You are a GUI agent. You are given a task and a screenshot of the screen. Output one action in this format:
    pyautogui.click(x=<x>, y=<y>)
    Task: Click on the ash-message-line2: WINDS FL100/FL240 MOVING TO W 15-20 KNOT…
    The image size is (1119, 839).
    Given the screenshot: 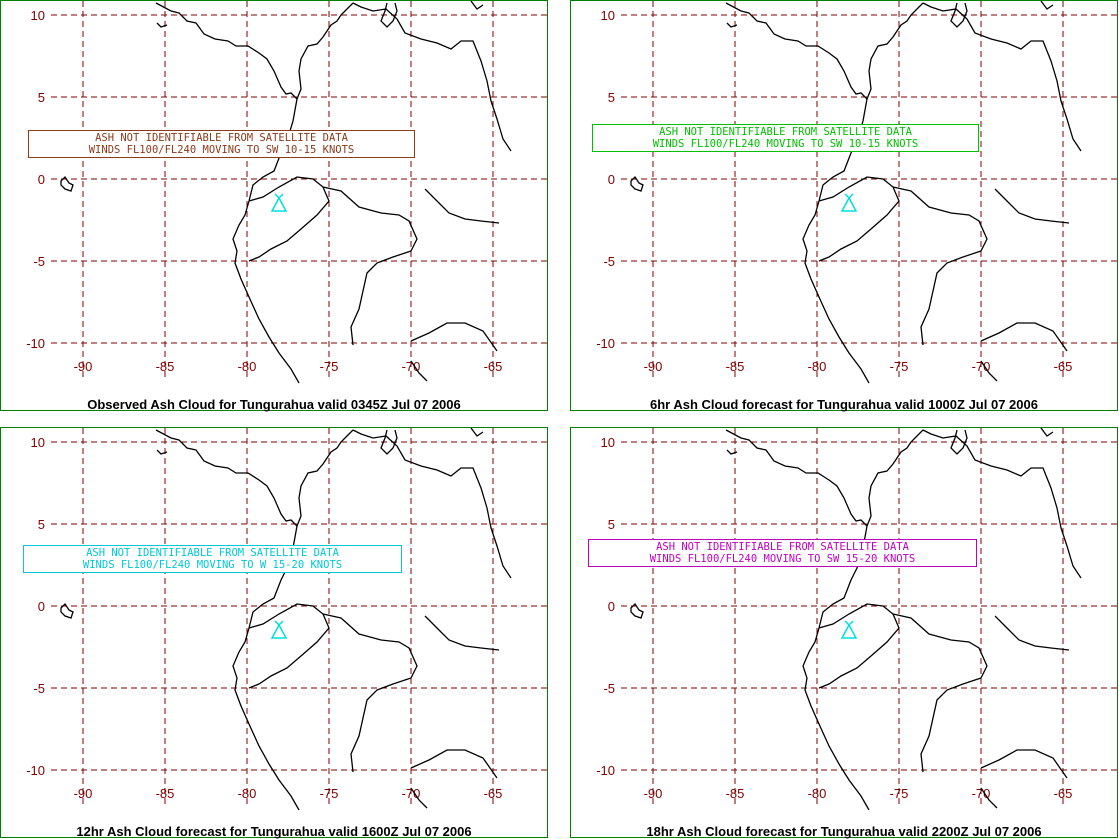 What is the action you would take?
    pyautogui.click(x=212, y=565)
    